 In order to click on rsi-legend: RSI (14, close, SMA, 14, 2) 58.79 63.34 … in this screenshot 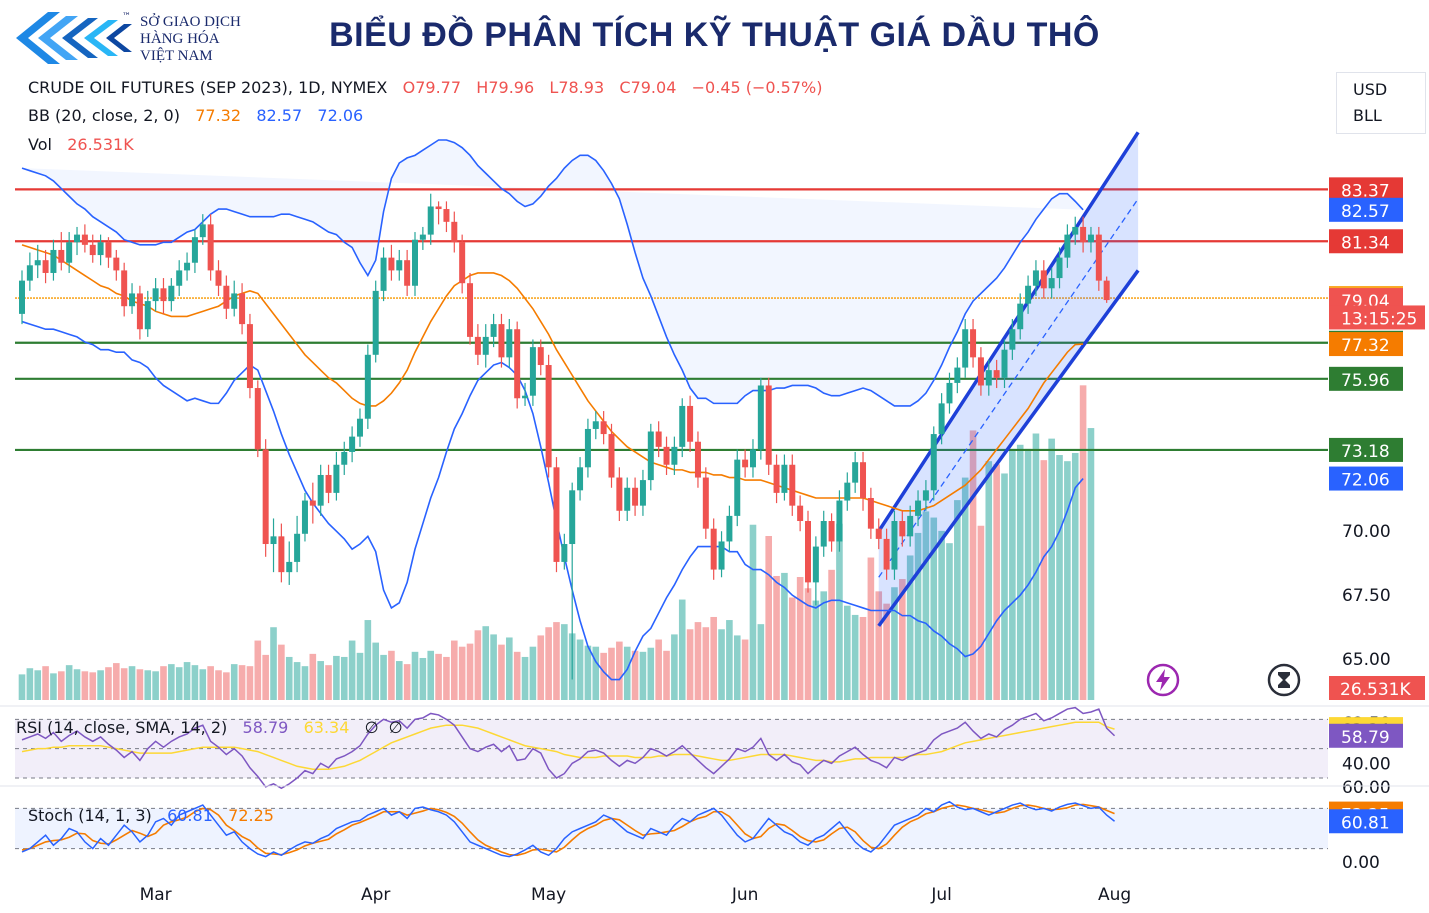, I will do `click(209, 727)`.